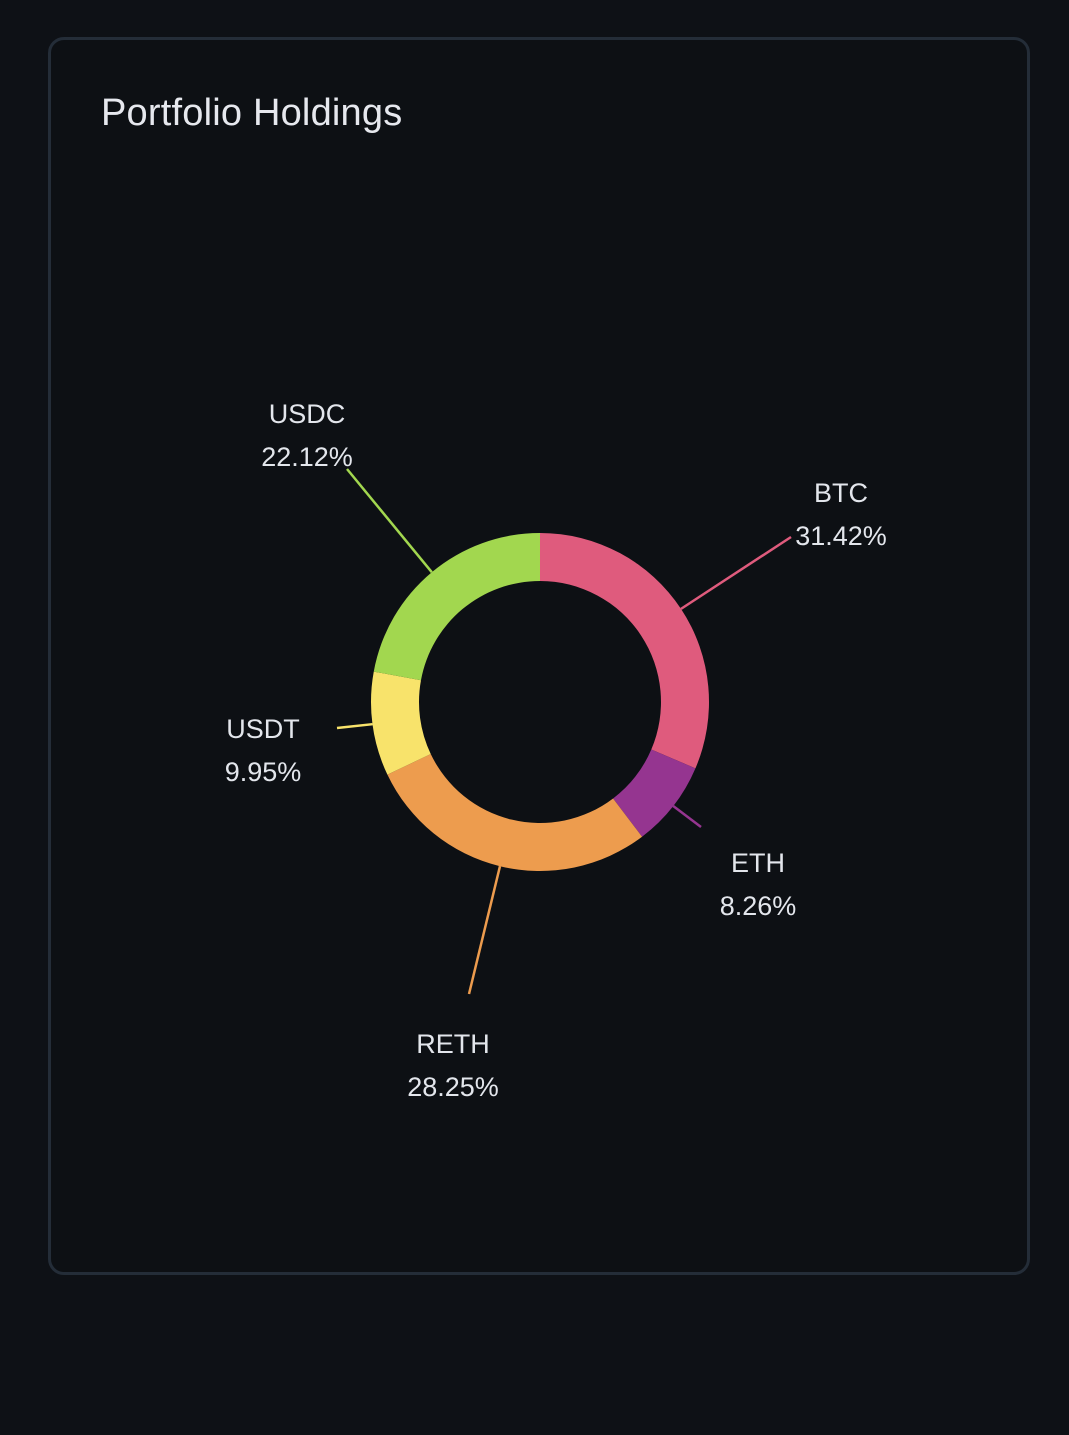  I want to click on slice-percent-eth: 8.26%, so click(758, 906).